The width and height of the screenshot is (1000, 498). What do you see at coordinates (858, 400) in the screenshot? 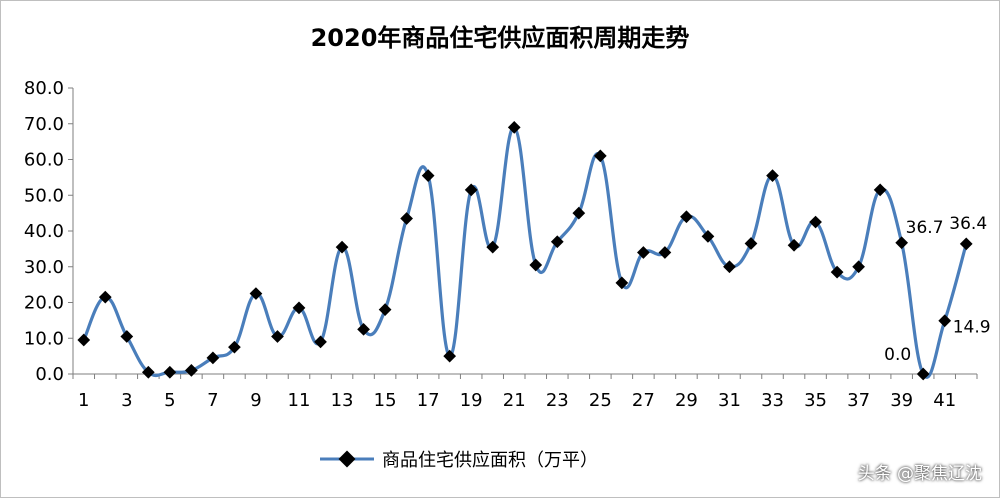
I see `x-tick-label: 37` at bounding box center [858, 400].